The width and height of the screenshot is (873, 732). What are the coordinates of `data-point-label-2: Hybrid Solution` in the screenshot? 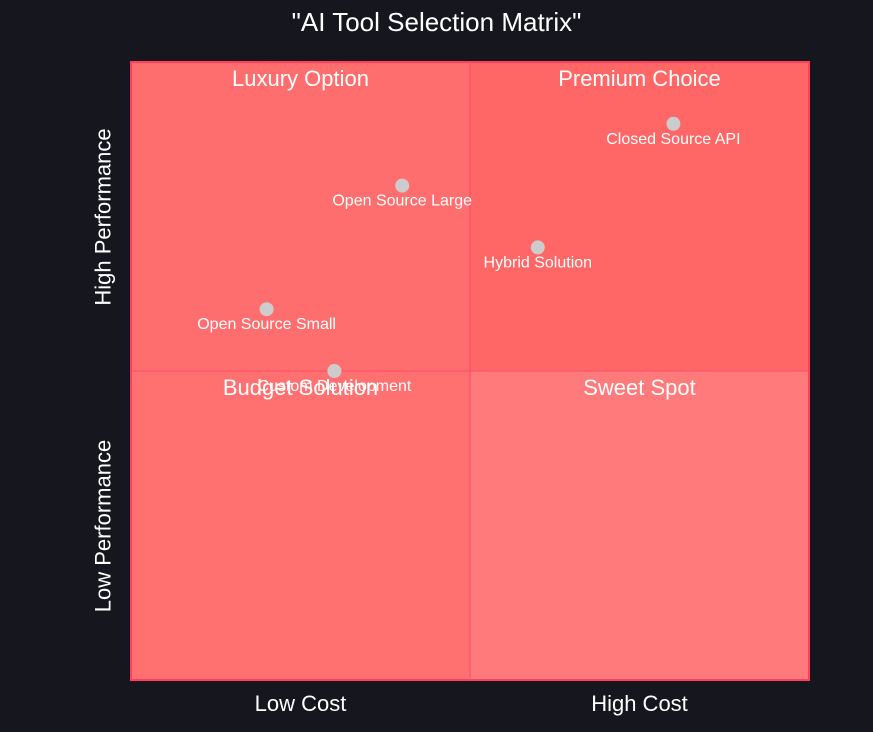 It's located at (538, 262).